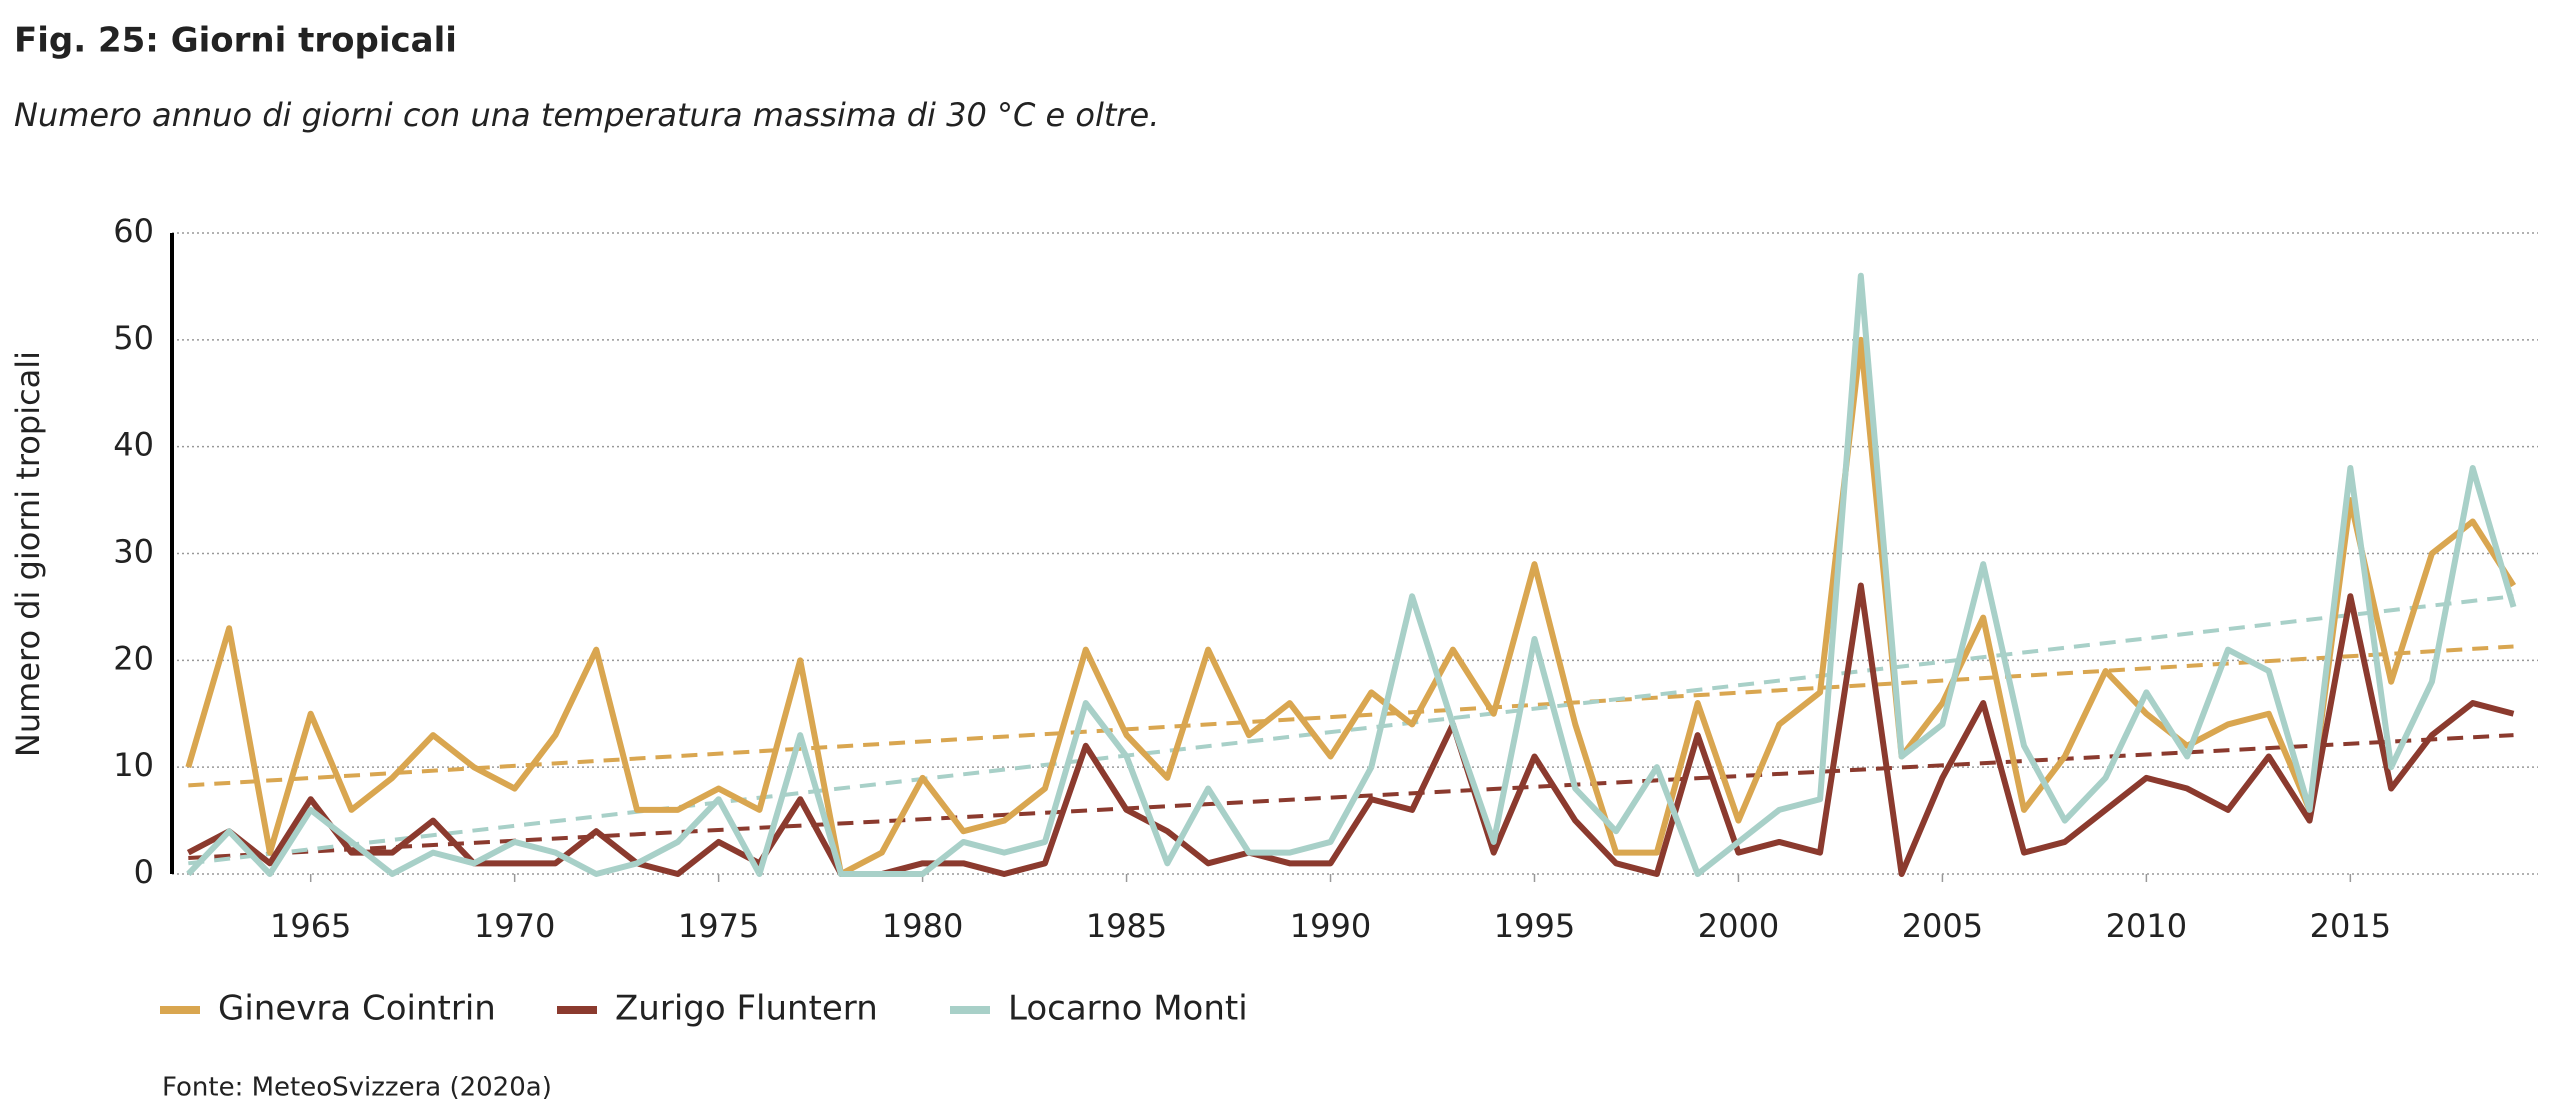 The height and width of the screenshot is (1118, 2560). What do you see at coordinates (2350, 926) in the screenshot?
I see `x-tick-label: 2015` at bounding box center [2350, 926].